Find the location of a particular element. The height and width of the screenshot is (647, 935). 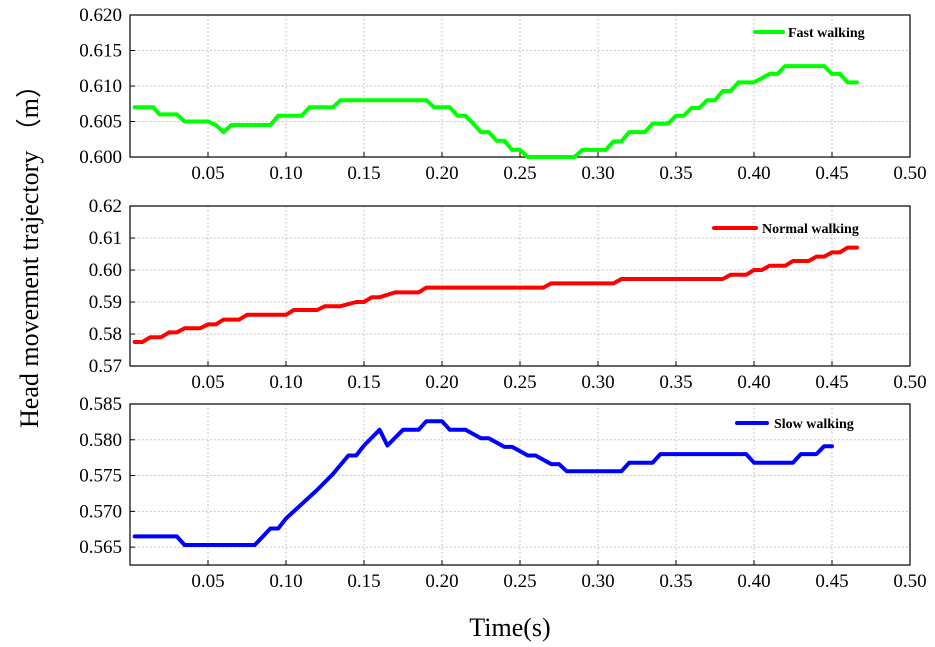

y-tick-label: 0.580 is located at coordinates (100, 440).